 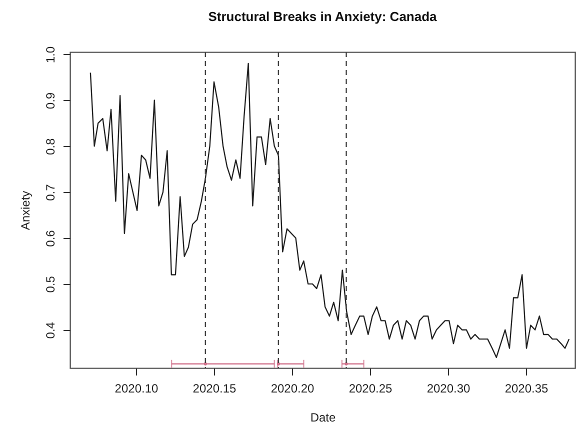 I want to click on y-tick-label: 0.4, so click(x=51, y=330).